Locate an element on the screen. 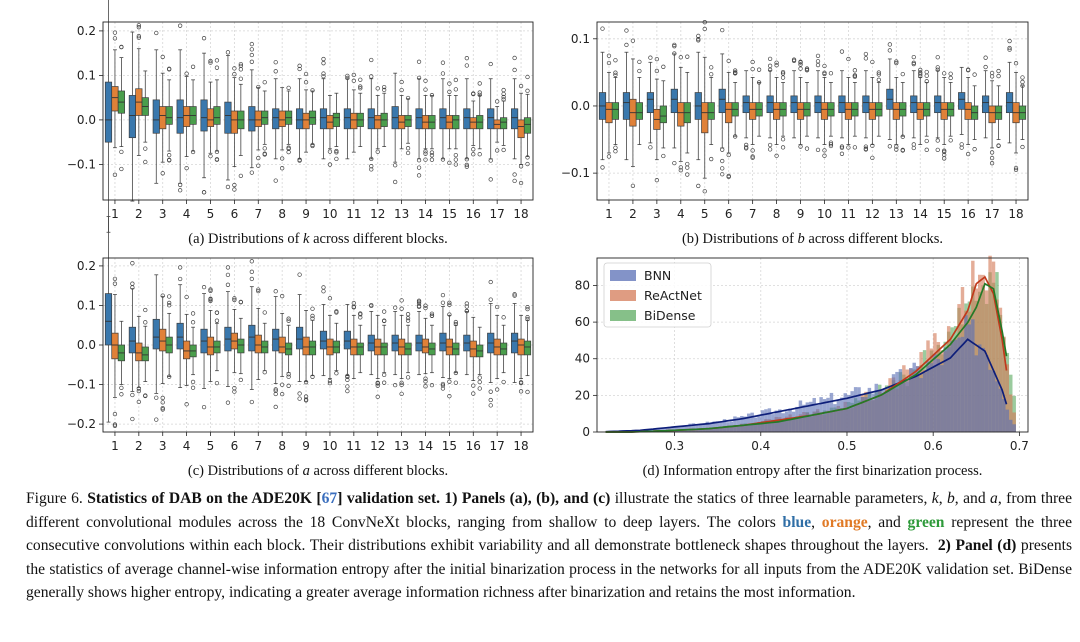 This screenshot has width=1080, height=642. x-tick-label: 10 is located at coordinates (824, 214).